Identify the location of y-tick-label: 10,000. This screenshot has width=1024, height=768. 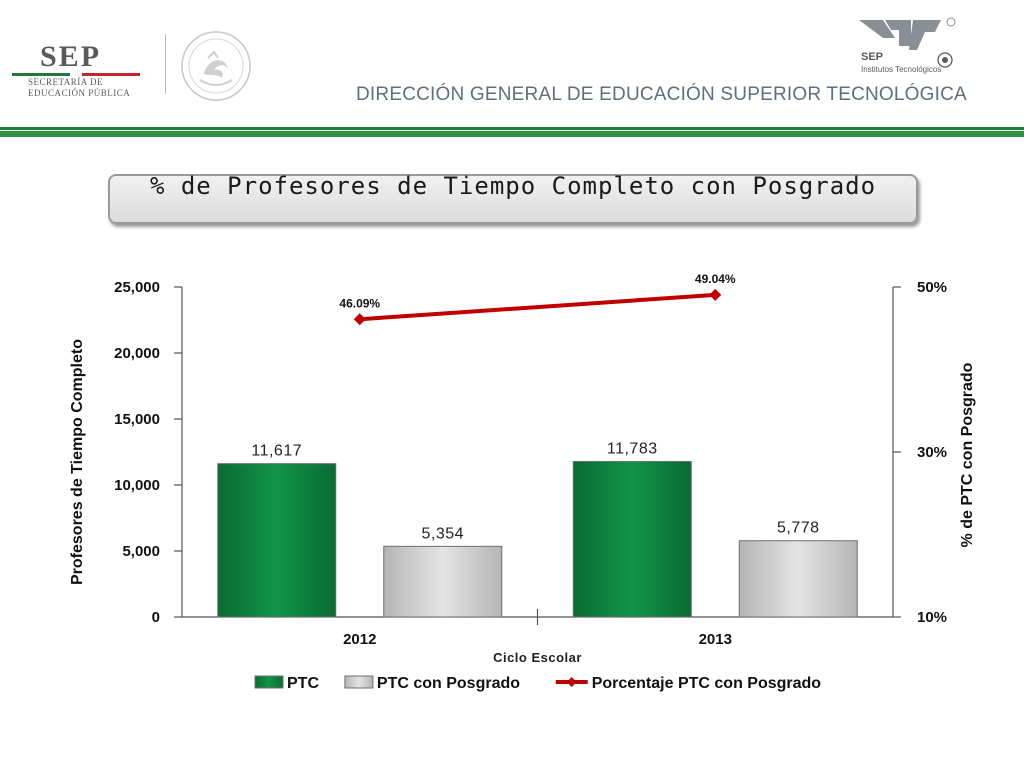
(137, 485).